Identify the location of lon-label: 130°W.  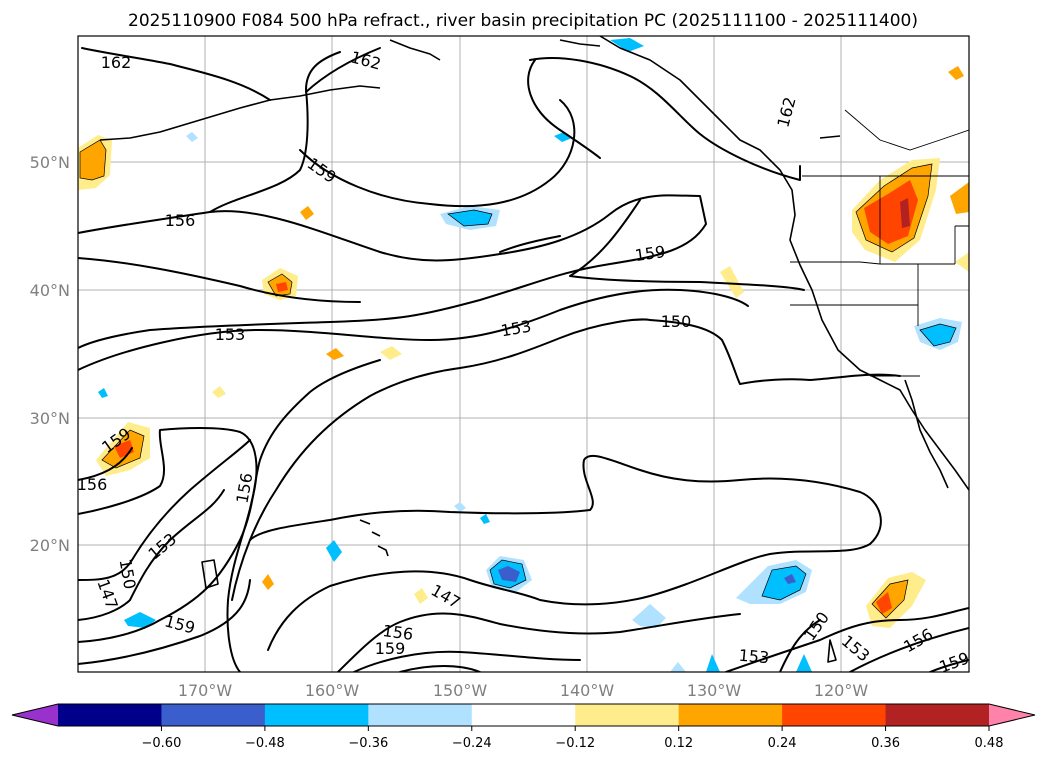
(714, 690).